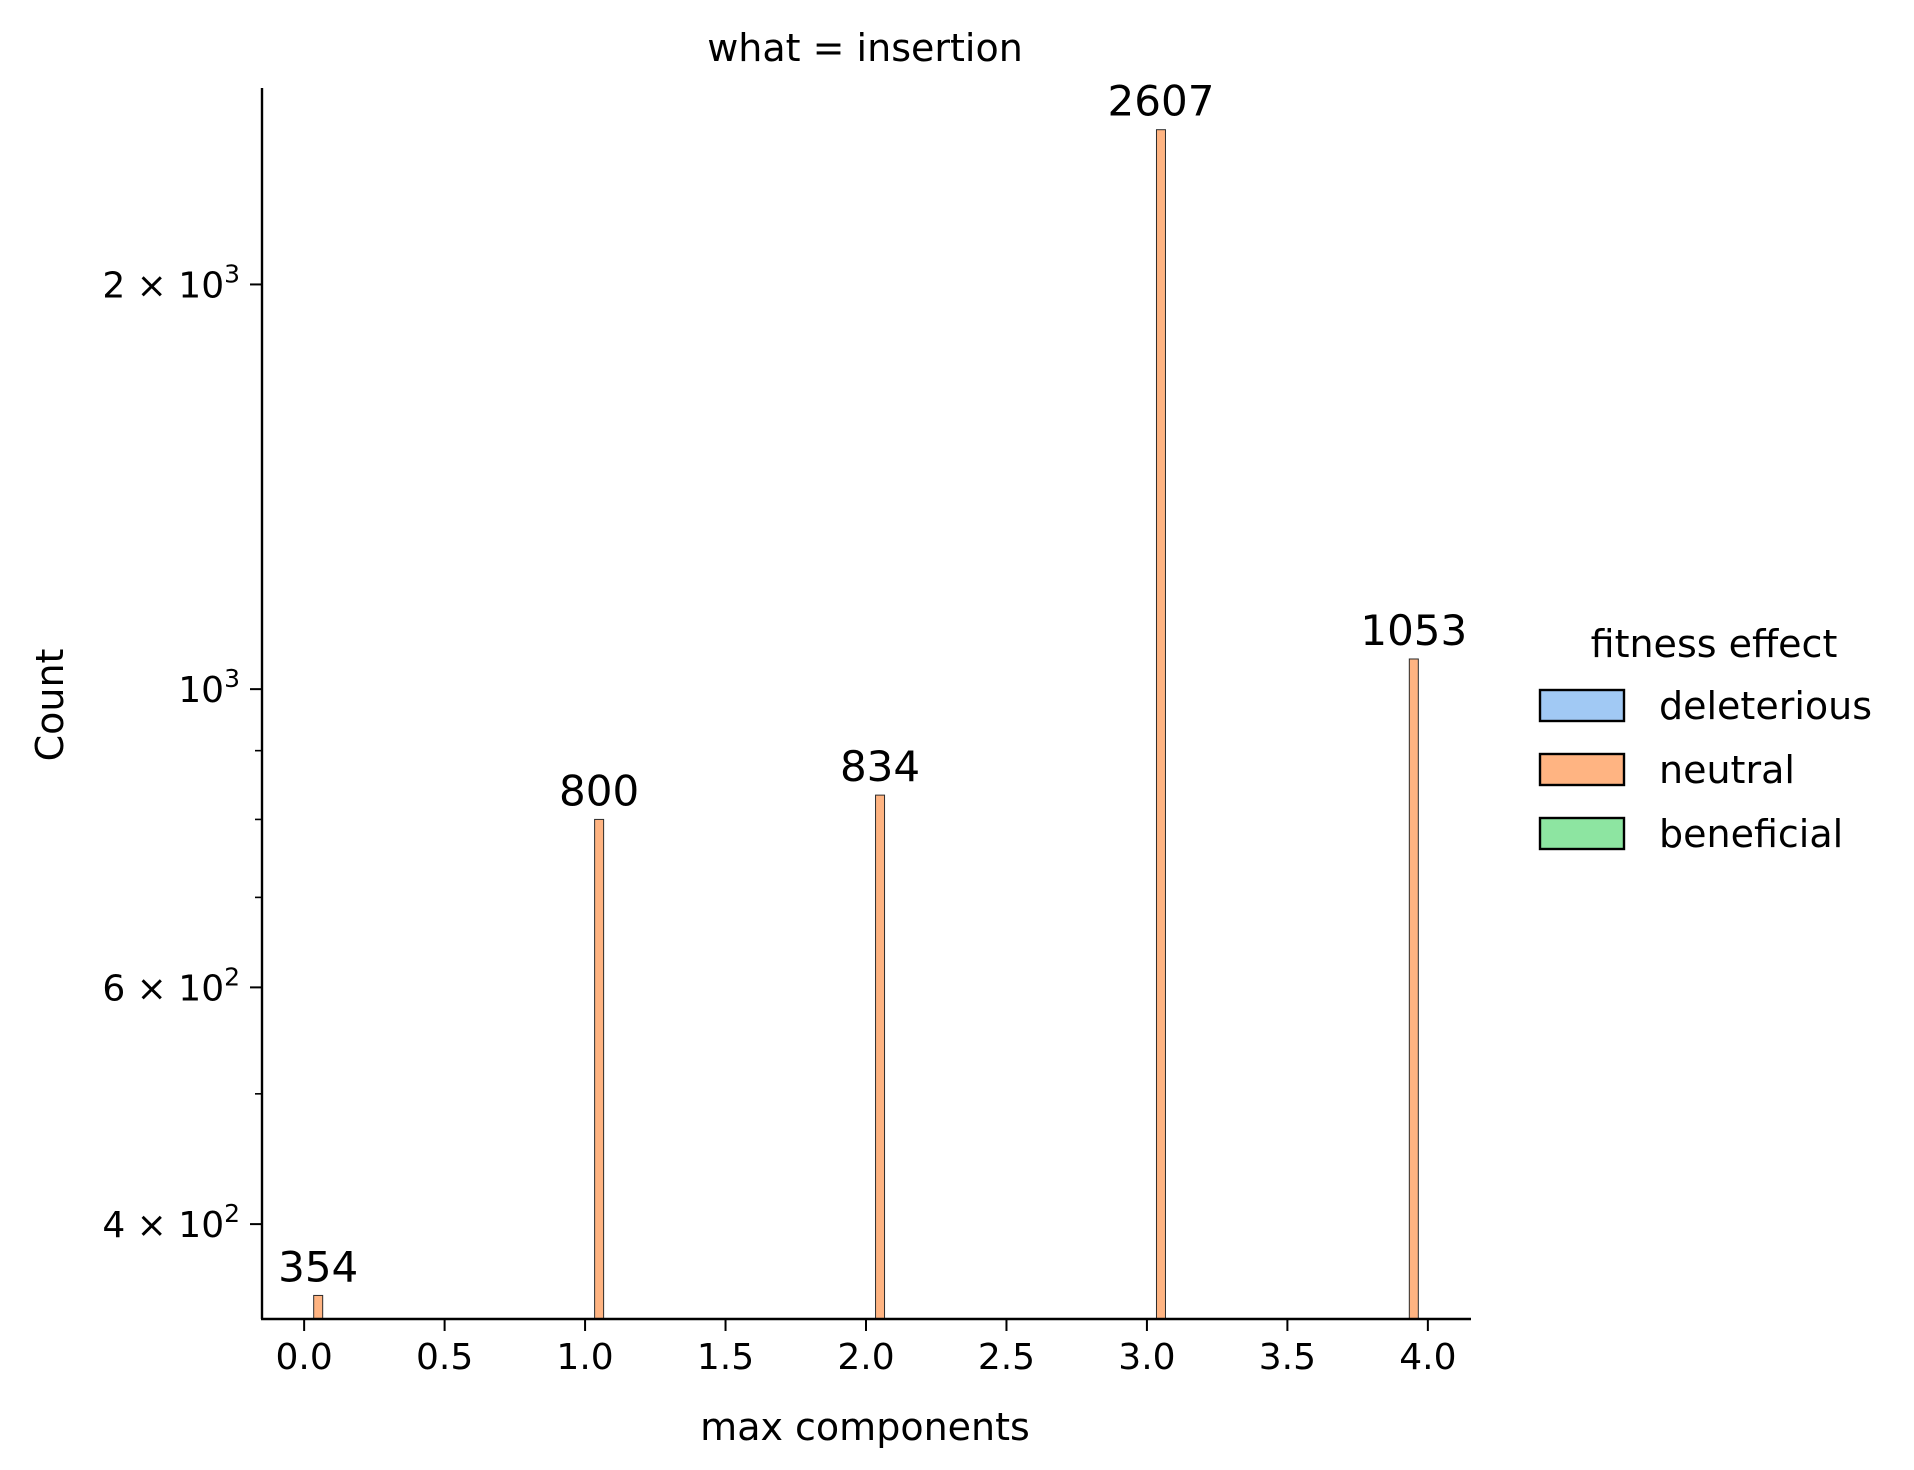  I want to click on chart-title: what = insertion, so click(865, 48).